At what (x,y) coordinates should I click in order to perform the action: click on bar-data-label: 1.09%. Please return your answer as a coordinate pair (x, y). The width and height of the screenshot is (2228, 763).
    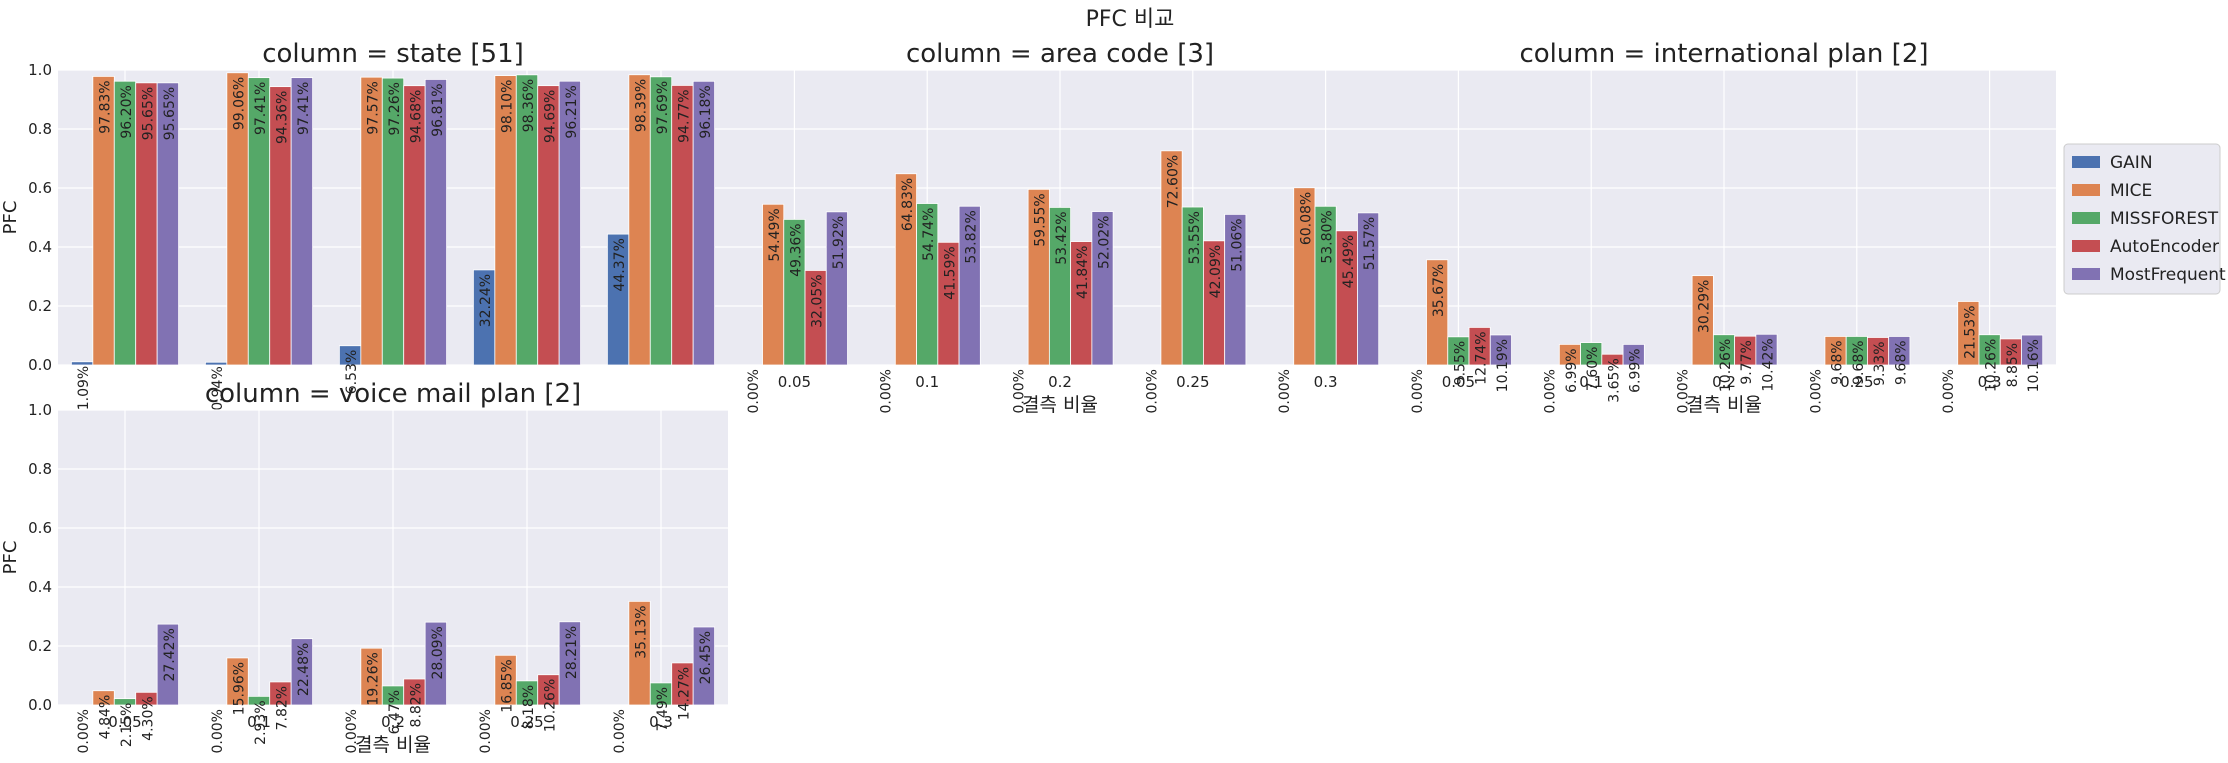
    Looking at the image, I should click on (84, 388).